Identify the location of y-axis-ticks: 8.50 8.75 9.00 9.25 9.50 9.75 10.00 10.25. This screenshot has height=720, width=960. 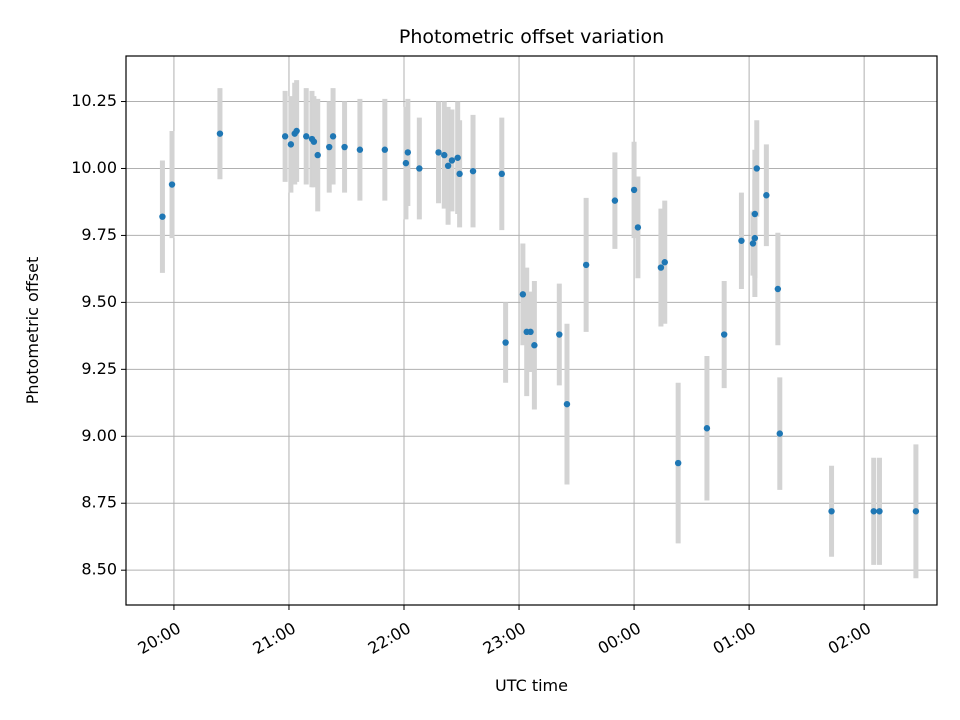
(98, 335).